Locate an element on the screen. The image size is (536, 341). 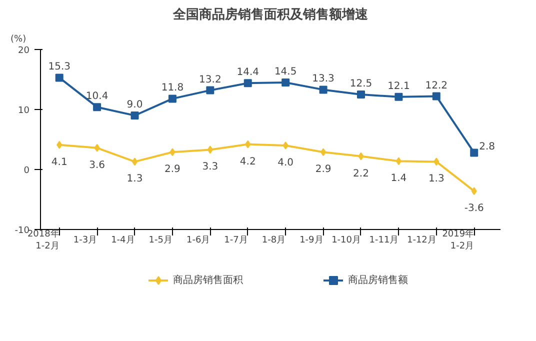
x-tick-label: 1-6月 is located at coordinates (198, 241).